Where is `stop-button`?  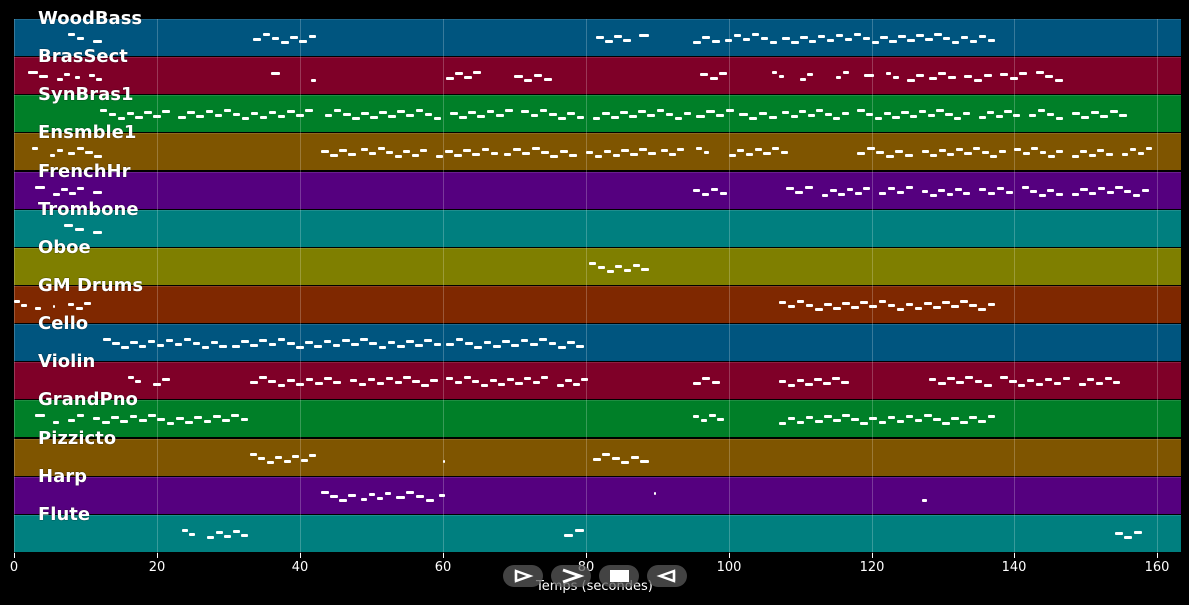 stop-button is located at coordinates (619, 576).